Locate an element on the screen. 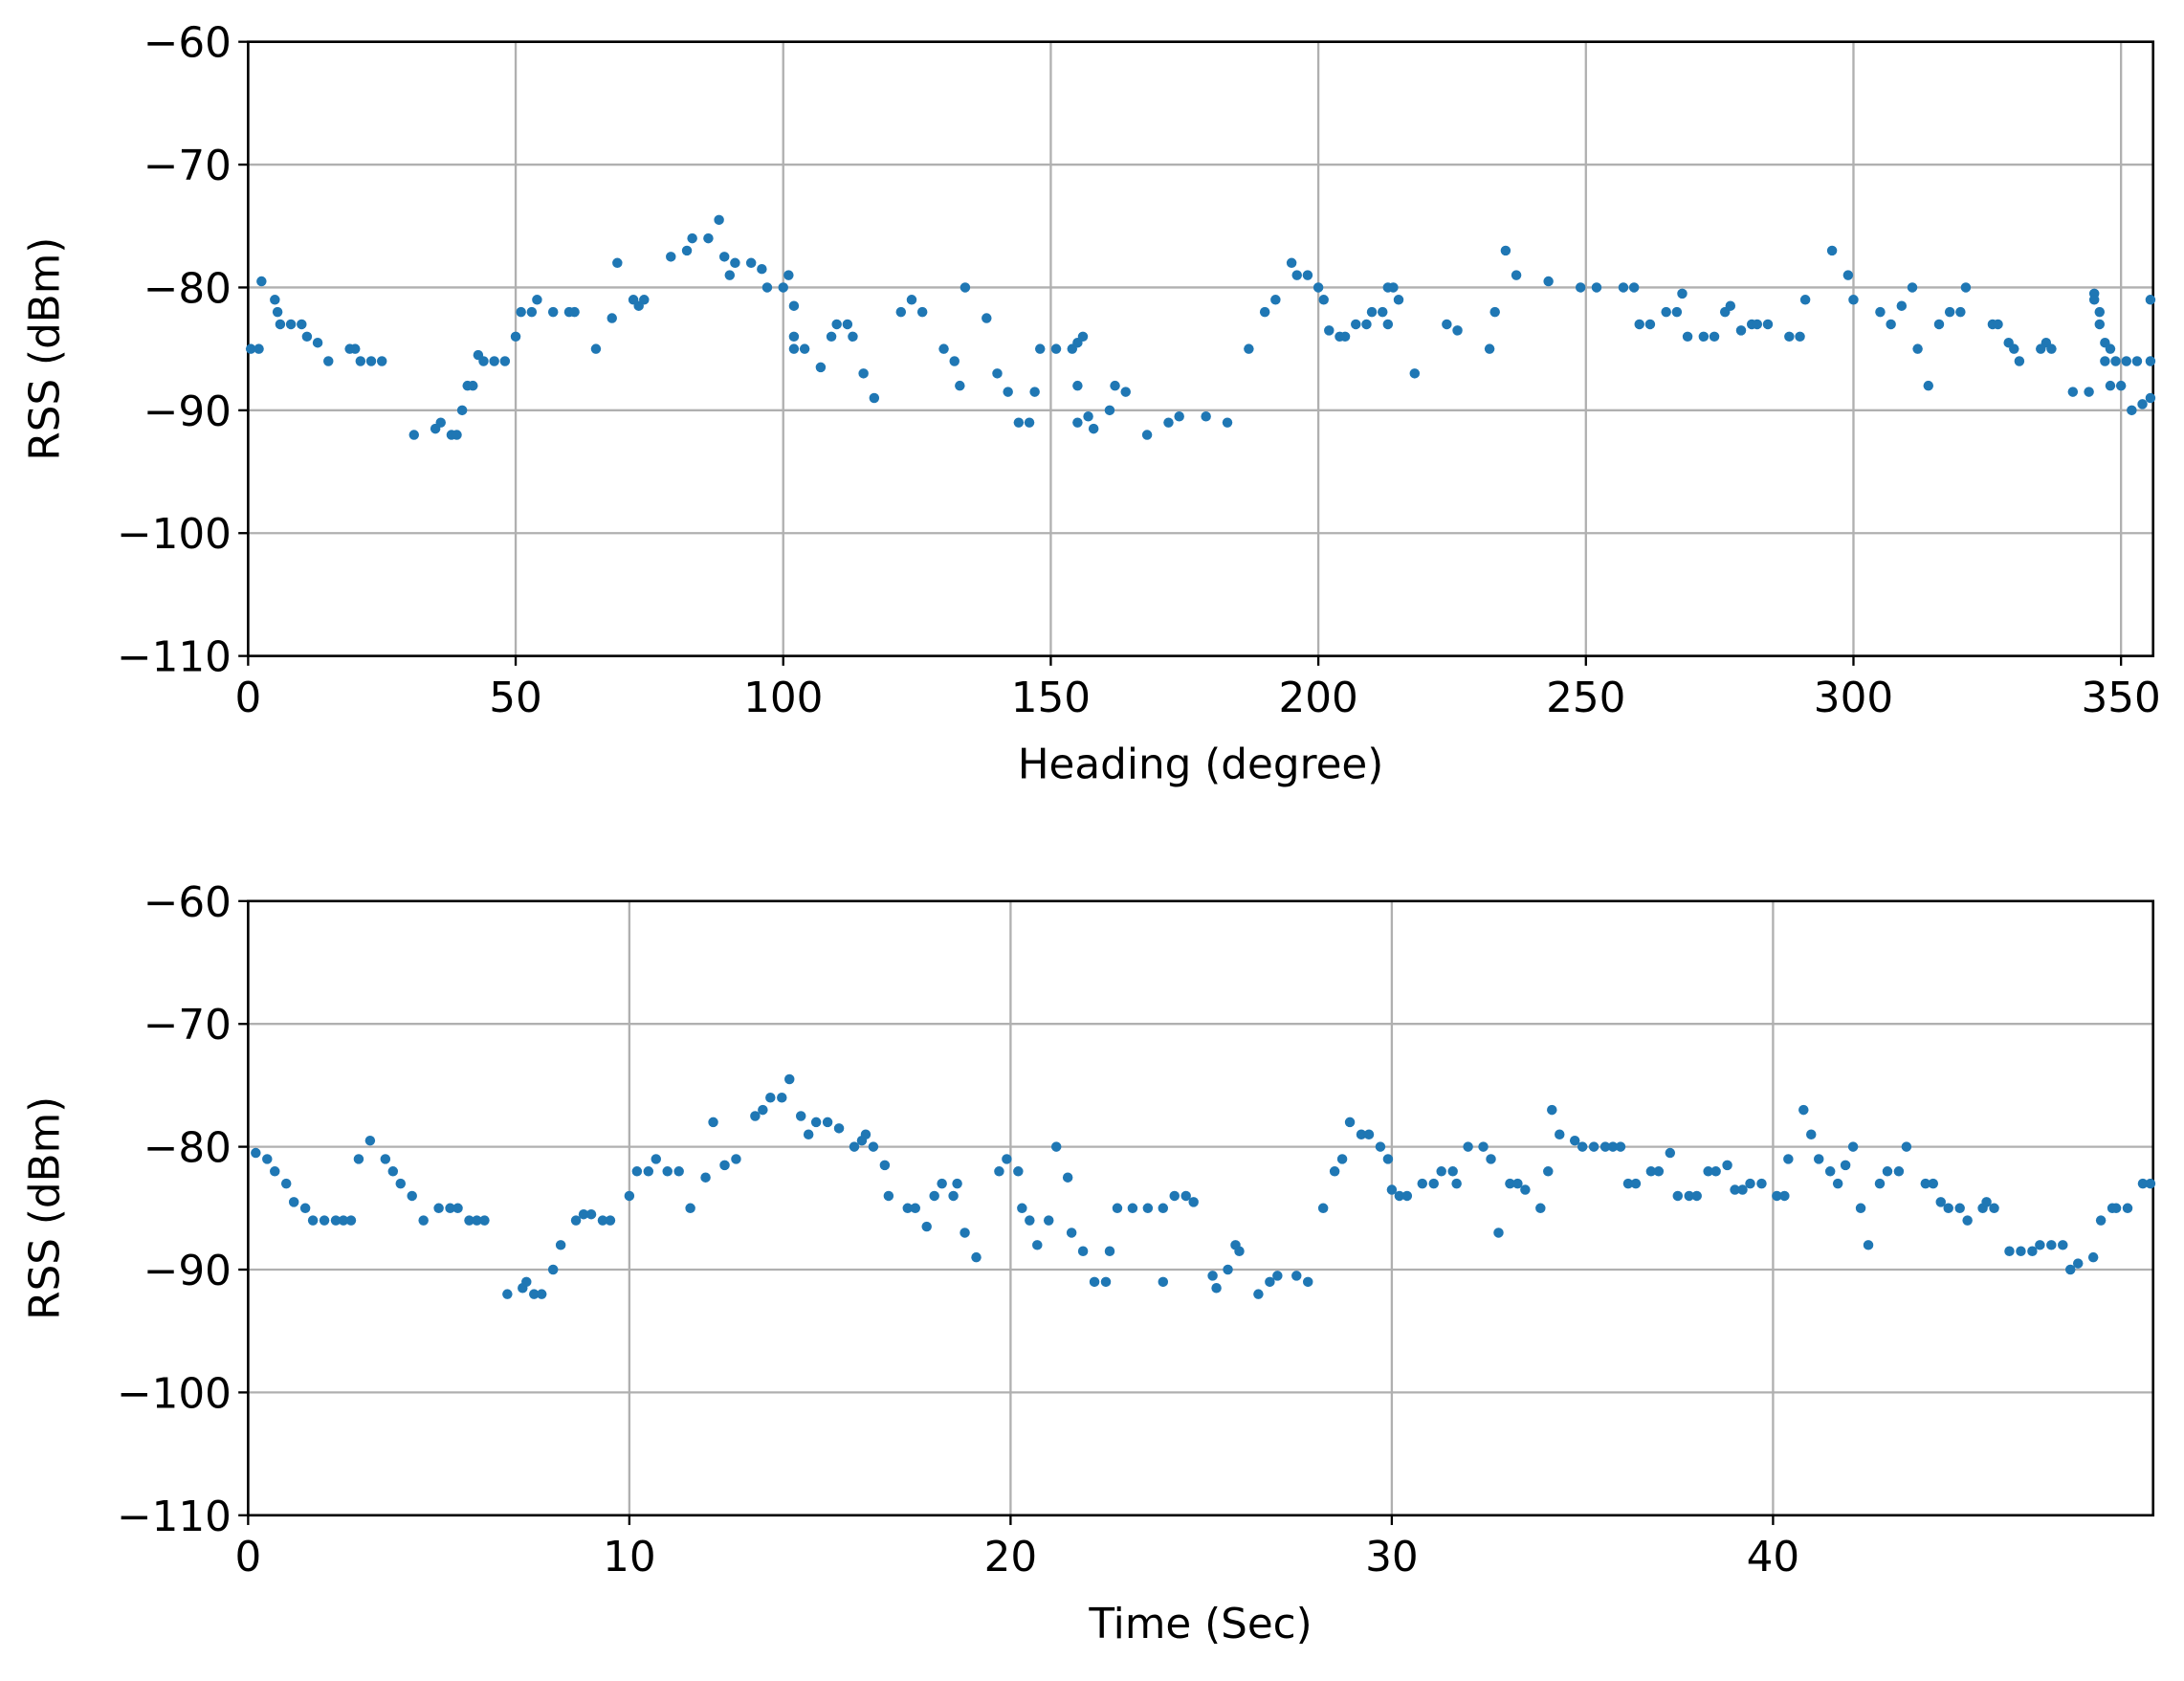 The width and height of the screenshot is (2184, 1681). x-tick-label: 350 is located at coordinates (2120, 698).